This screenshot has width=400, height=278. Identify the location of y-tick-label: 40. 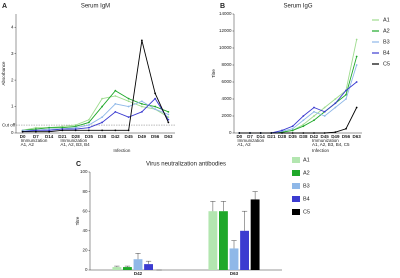
(85, 230).